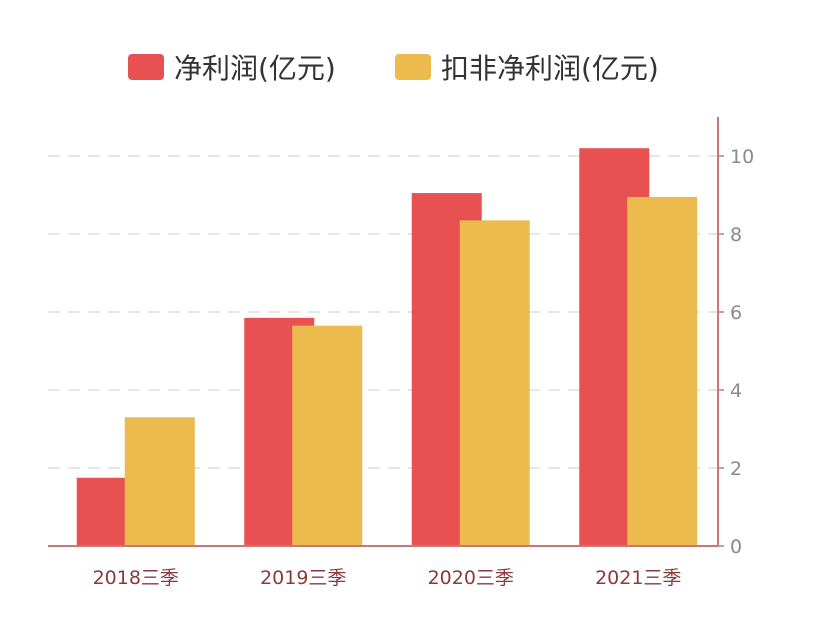  I want to click on y-tick-label: 2, so click(736, 469).